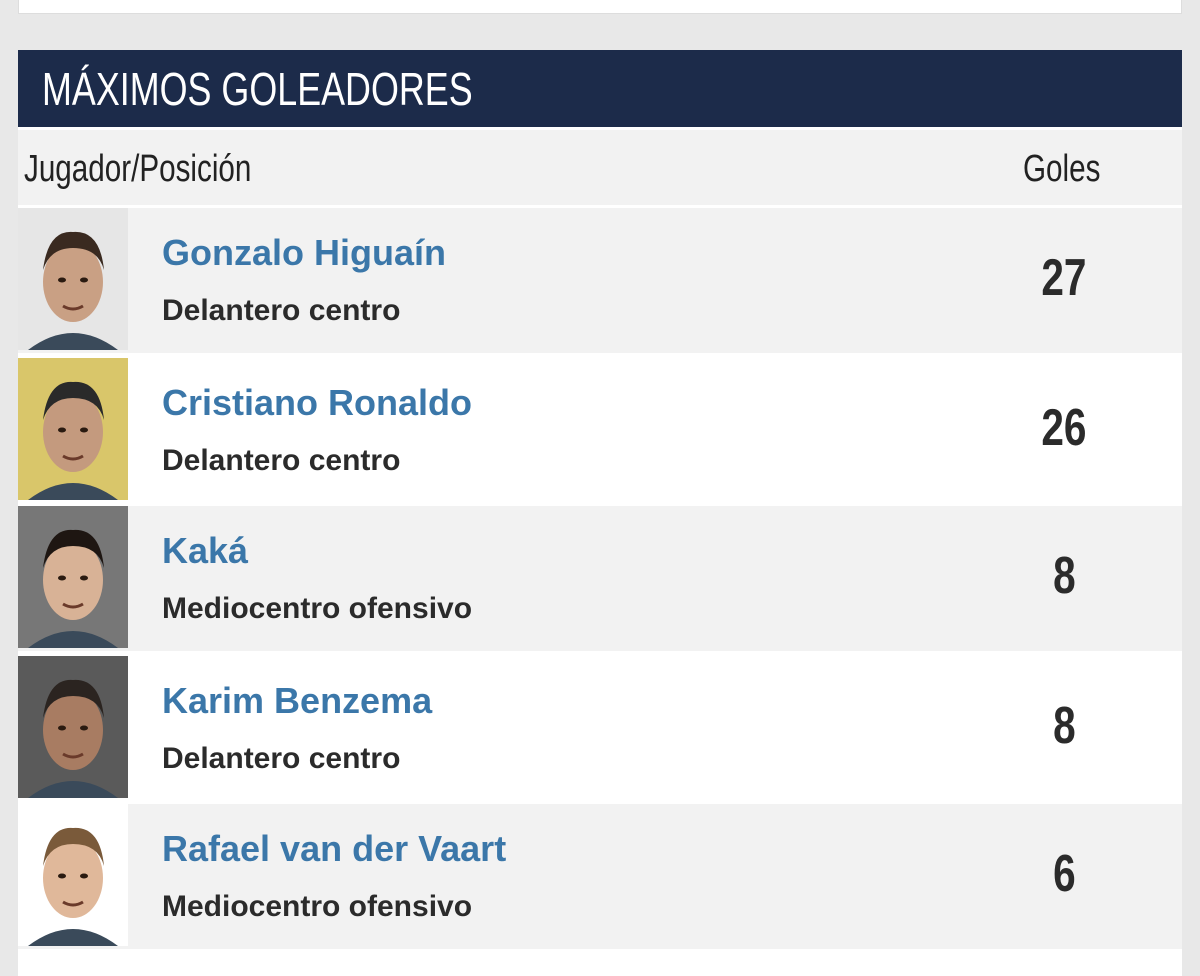 The width and height of the screenshot is (1200, 976). I want to click on column-label: Goles, so click(1062, 169).